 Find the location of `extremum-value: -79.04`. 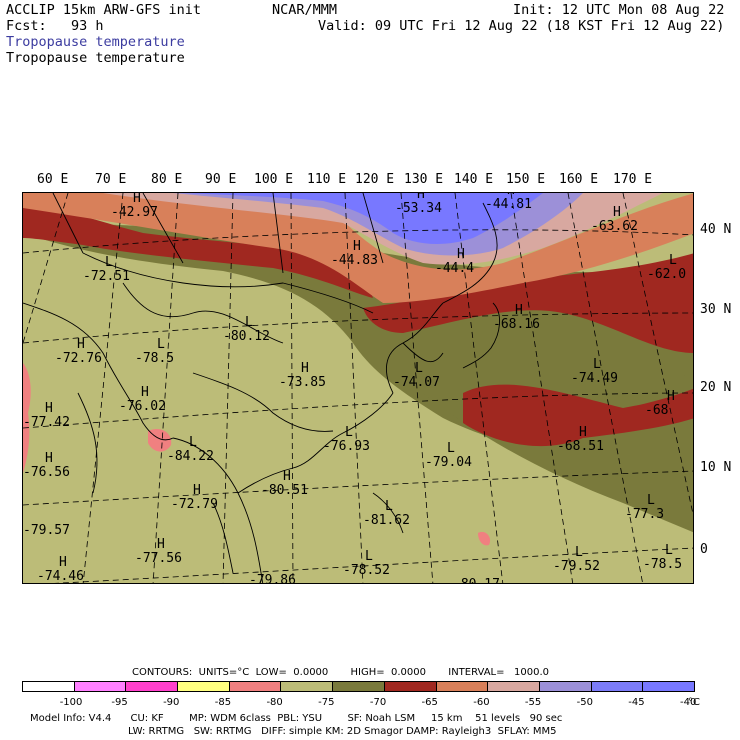

extremum-value: -79.04 is located at coordinates (448, 462).